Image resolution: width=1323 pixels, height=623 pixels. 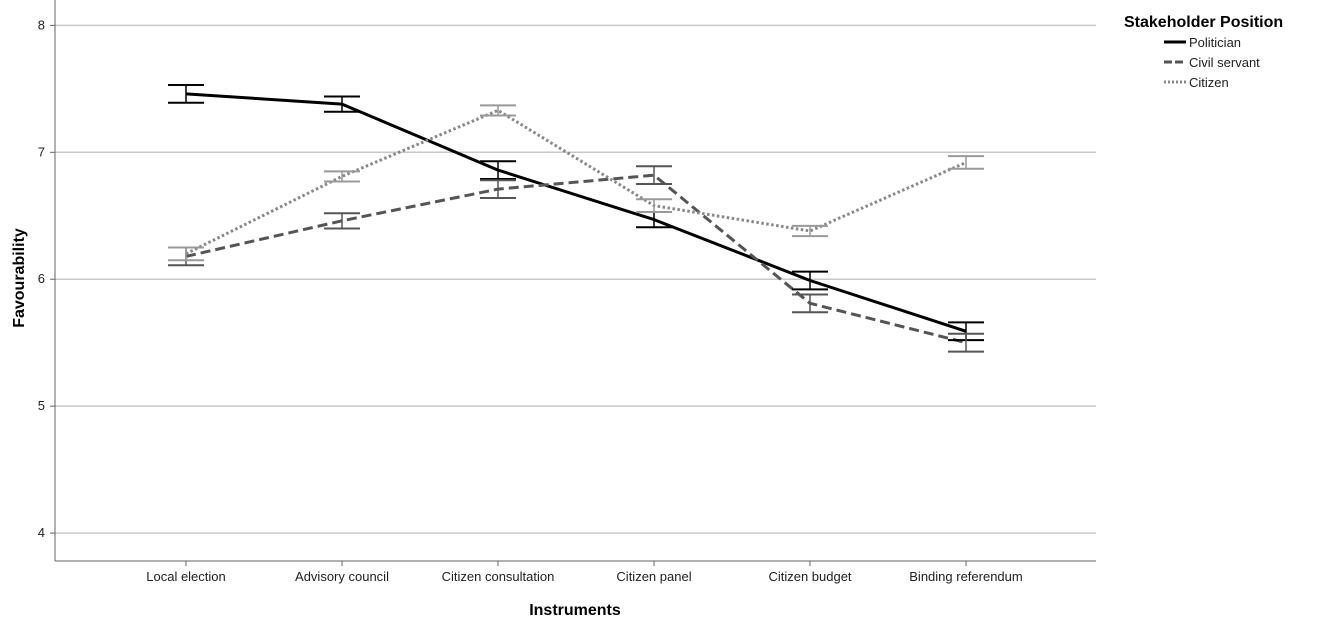 What do you see at coordinates (1215, 42) in the screenshot?
I see `legend-label-politician: Politician` at bounding box center [1215, 42].